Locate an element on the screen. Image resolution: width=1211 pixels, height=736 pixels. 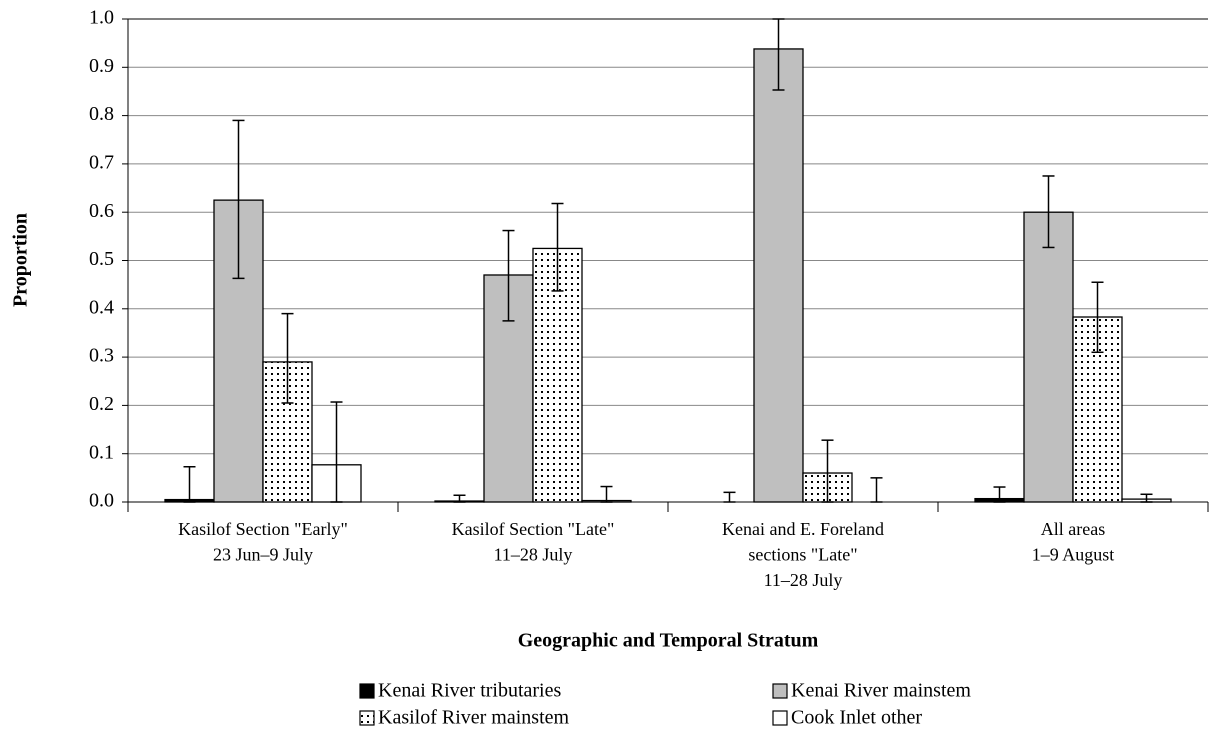
x-tick-label: Kenai and E. Foreland is located at coordinates (803, 529).